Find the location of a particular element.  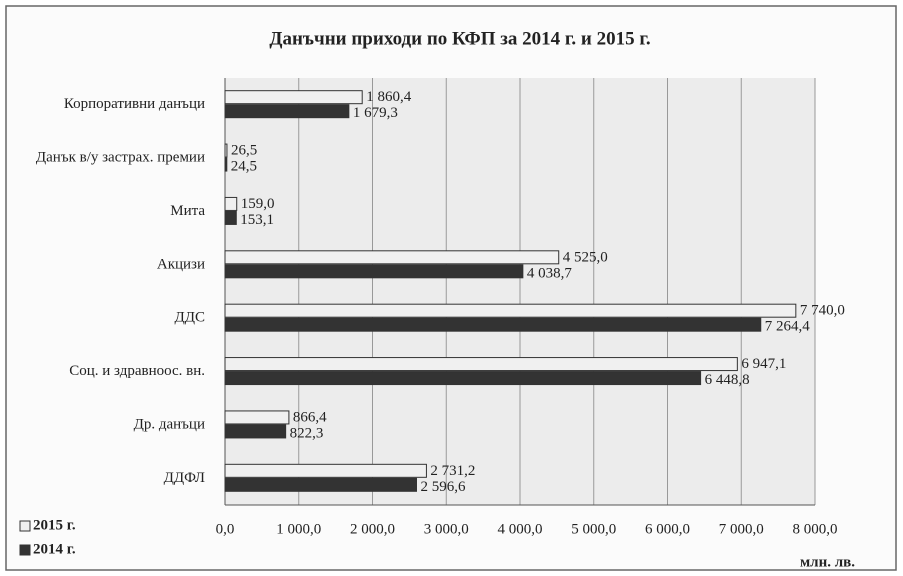

x-axis-label: млн. лв. is located at coordinates (827, 562).